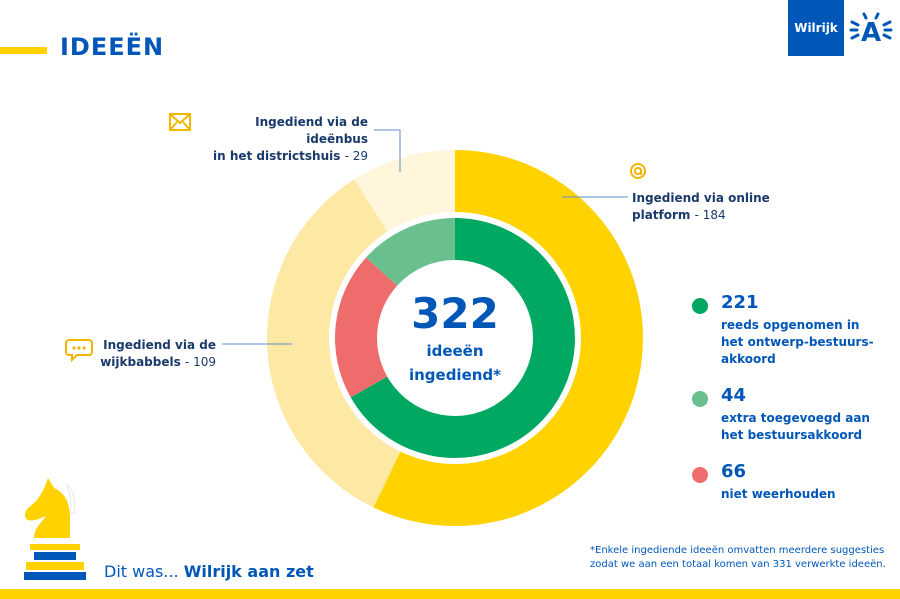 The width and height of the screenshot is (900, 599). I want to click on annotation-wijkbabbels: Ingediend via de wijkbabbels - 109, so click(158, 354).